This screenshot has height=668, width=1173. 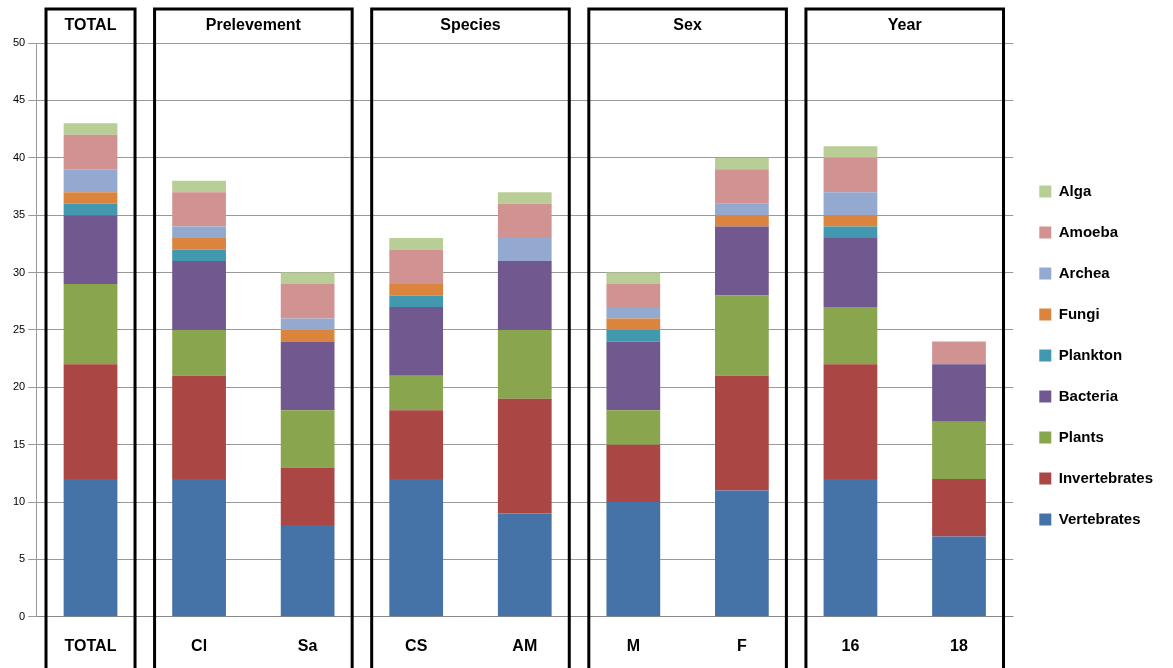 I want to click on text: TOTAL, so click(x=90, y=25).